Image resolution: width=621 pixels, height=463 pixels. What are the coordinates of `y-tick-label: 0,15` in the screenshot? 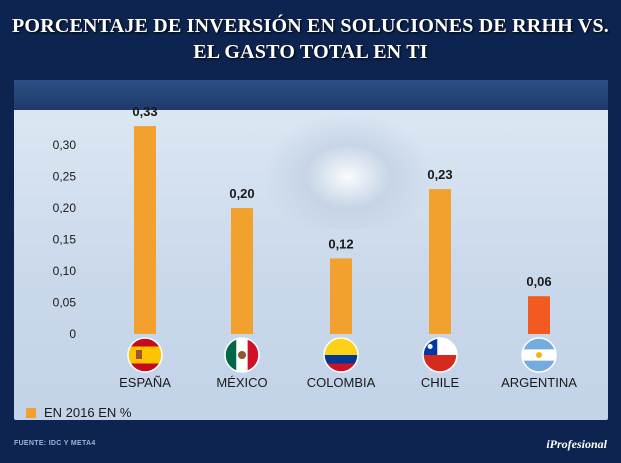 It's located at (65, 240).